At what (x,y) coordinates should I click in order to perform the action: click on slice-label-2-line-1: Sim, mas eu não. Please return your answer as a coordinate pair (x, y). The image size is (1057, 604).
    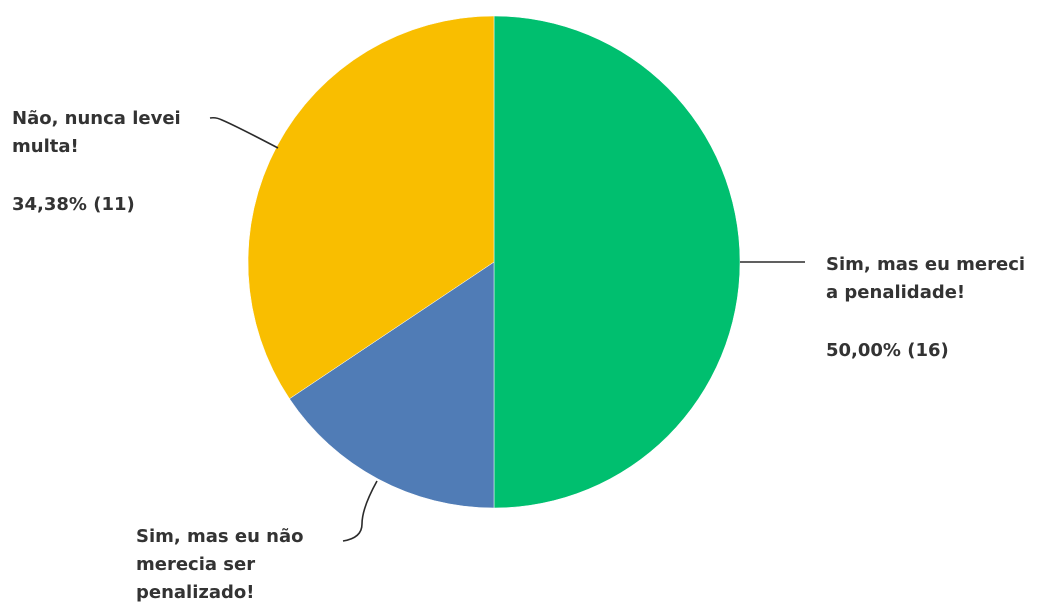
    Looking at the image, I should click on (220, 536).